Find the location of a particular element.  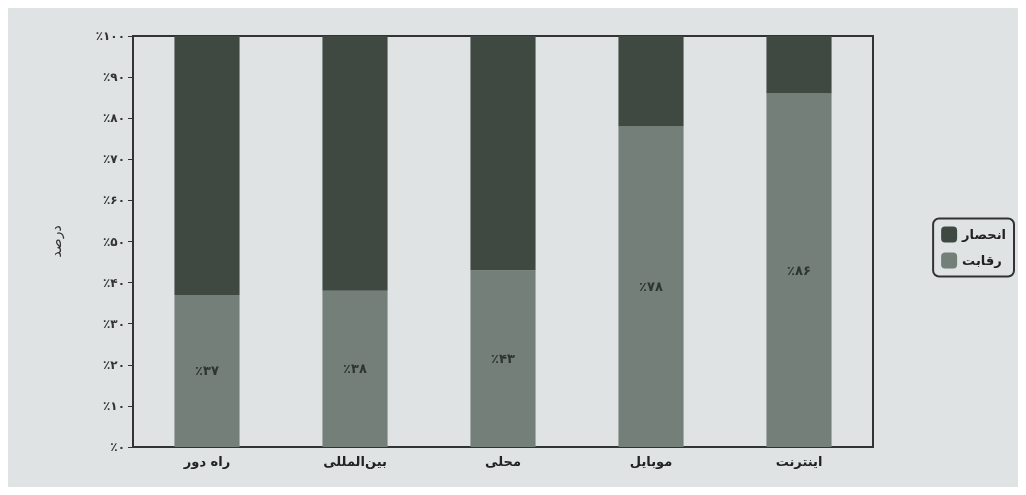

legend-label: رقابت is located at coordinates (982, 260).